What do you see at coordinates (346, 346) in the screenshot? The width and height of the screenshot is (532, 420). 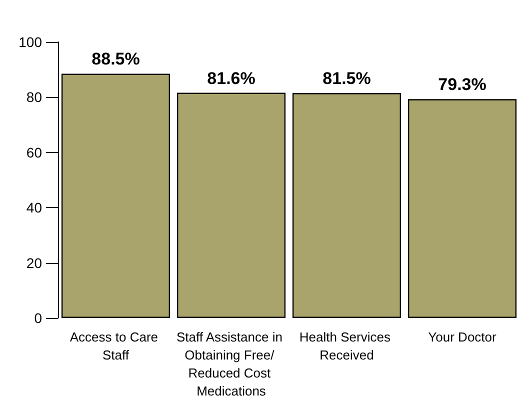 I see `x-tick-label: Health Services Received` at bounding box center [346, 346].